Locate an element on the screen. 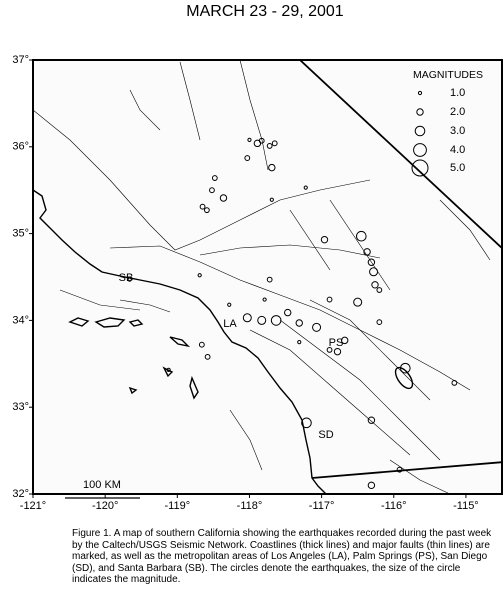 Image resolution: width=504 pixels, height=604 pixels. y-tick-label: 34° is located at coordinates (20, 320).